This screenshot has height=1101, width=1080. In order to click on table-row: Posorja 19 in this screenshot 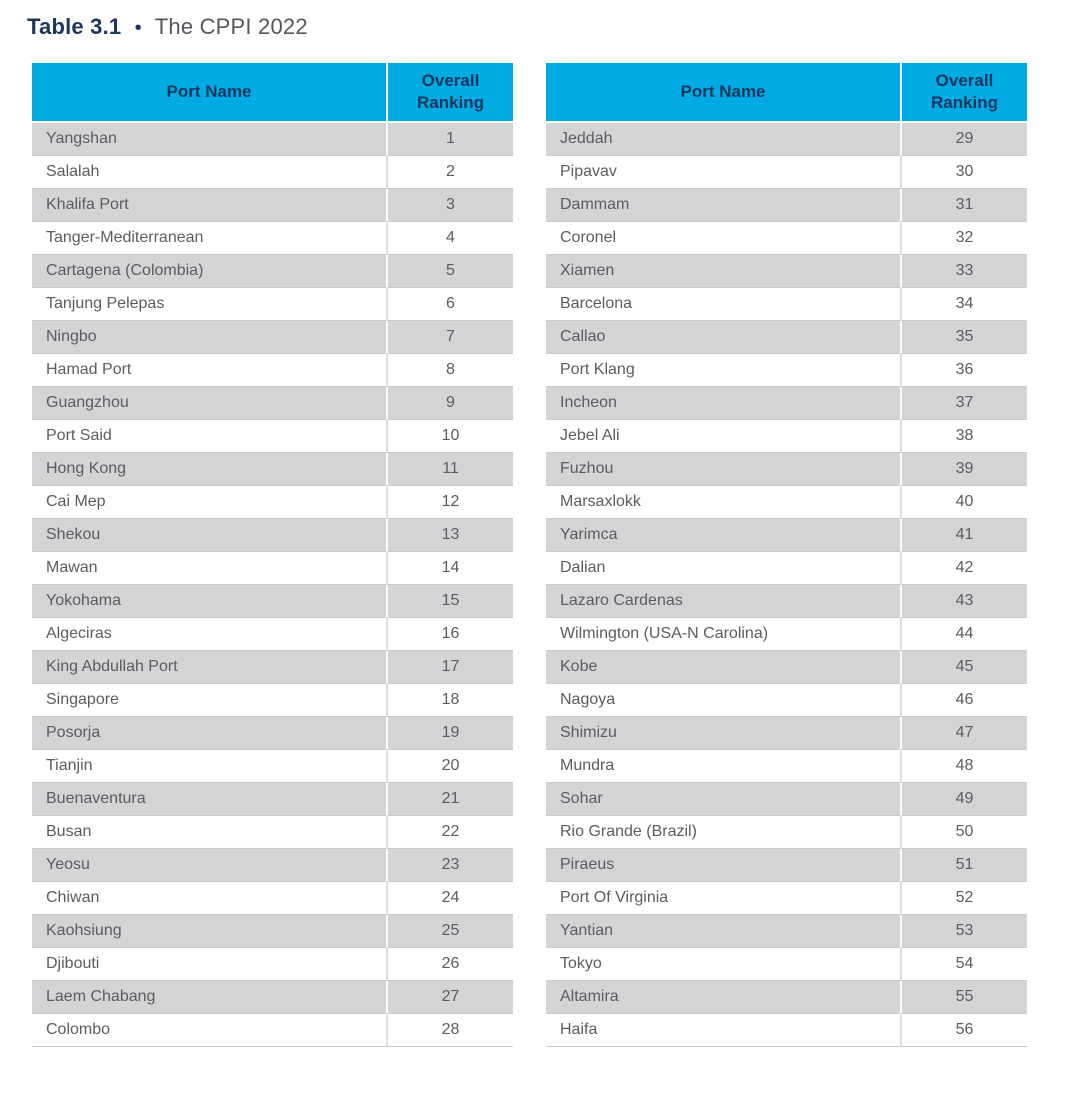, I will do `click(272, 733)`.